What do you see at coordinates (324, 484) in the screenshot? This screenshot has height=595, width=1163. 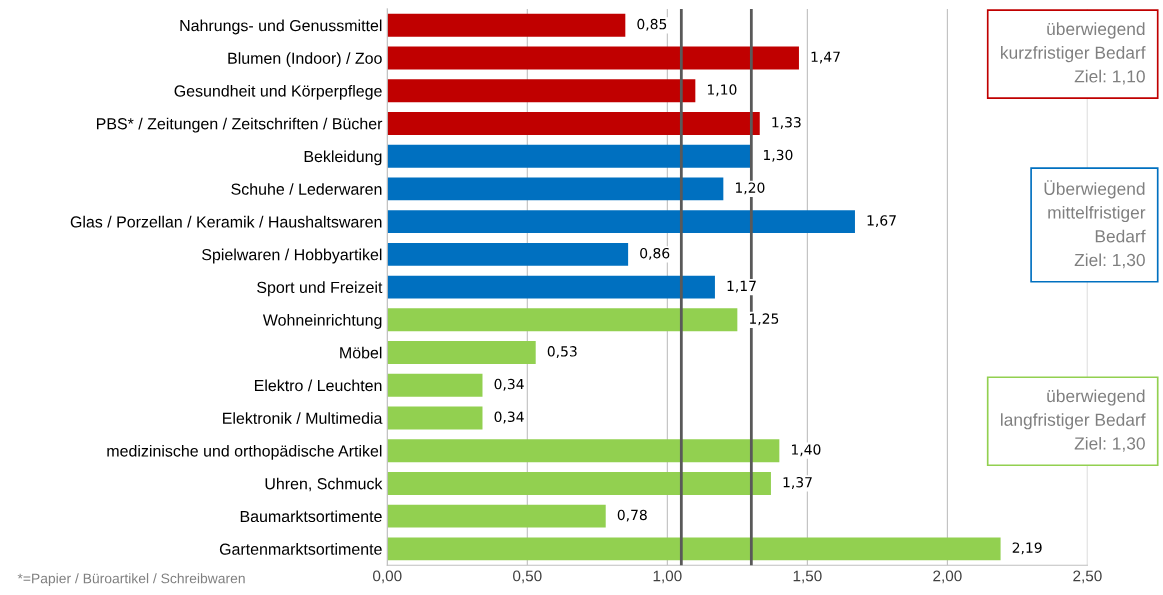 I see `y-tick-label: Uhren, Schmuck` at bounding box center [324, 484].